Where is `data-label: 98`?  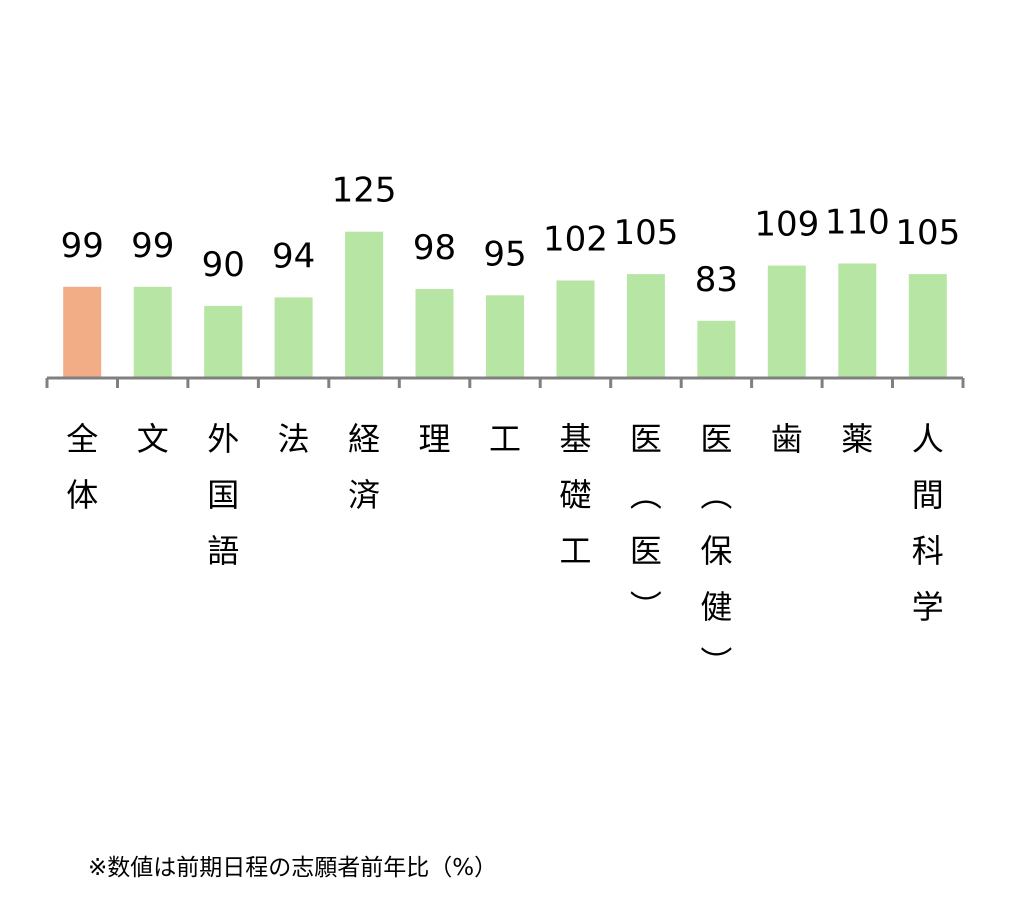 data-label: 98 is located at coordinates (434, 248).